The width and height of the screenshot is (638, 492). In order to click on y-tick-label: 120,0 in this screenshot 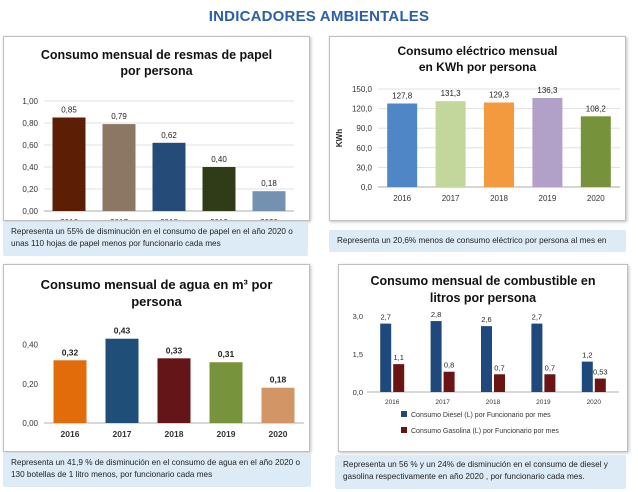, I will do `click(362, 109)`.